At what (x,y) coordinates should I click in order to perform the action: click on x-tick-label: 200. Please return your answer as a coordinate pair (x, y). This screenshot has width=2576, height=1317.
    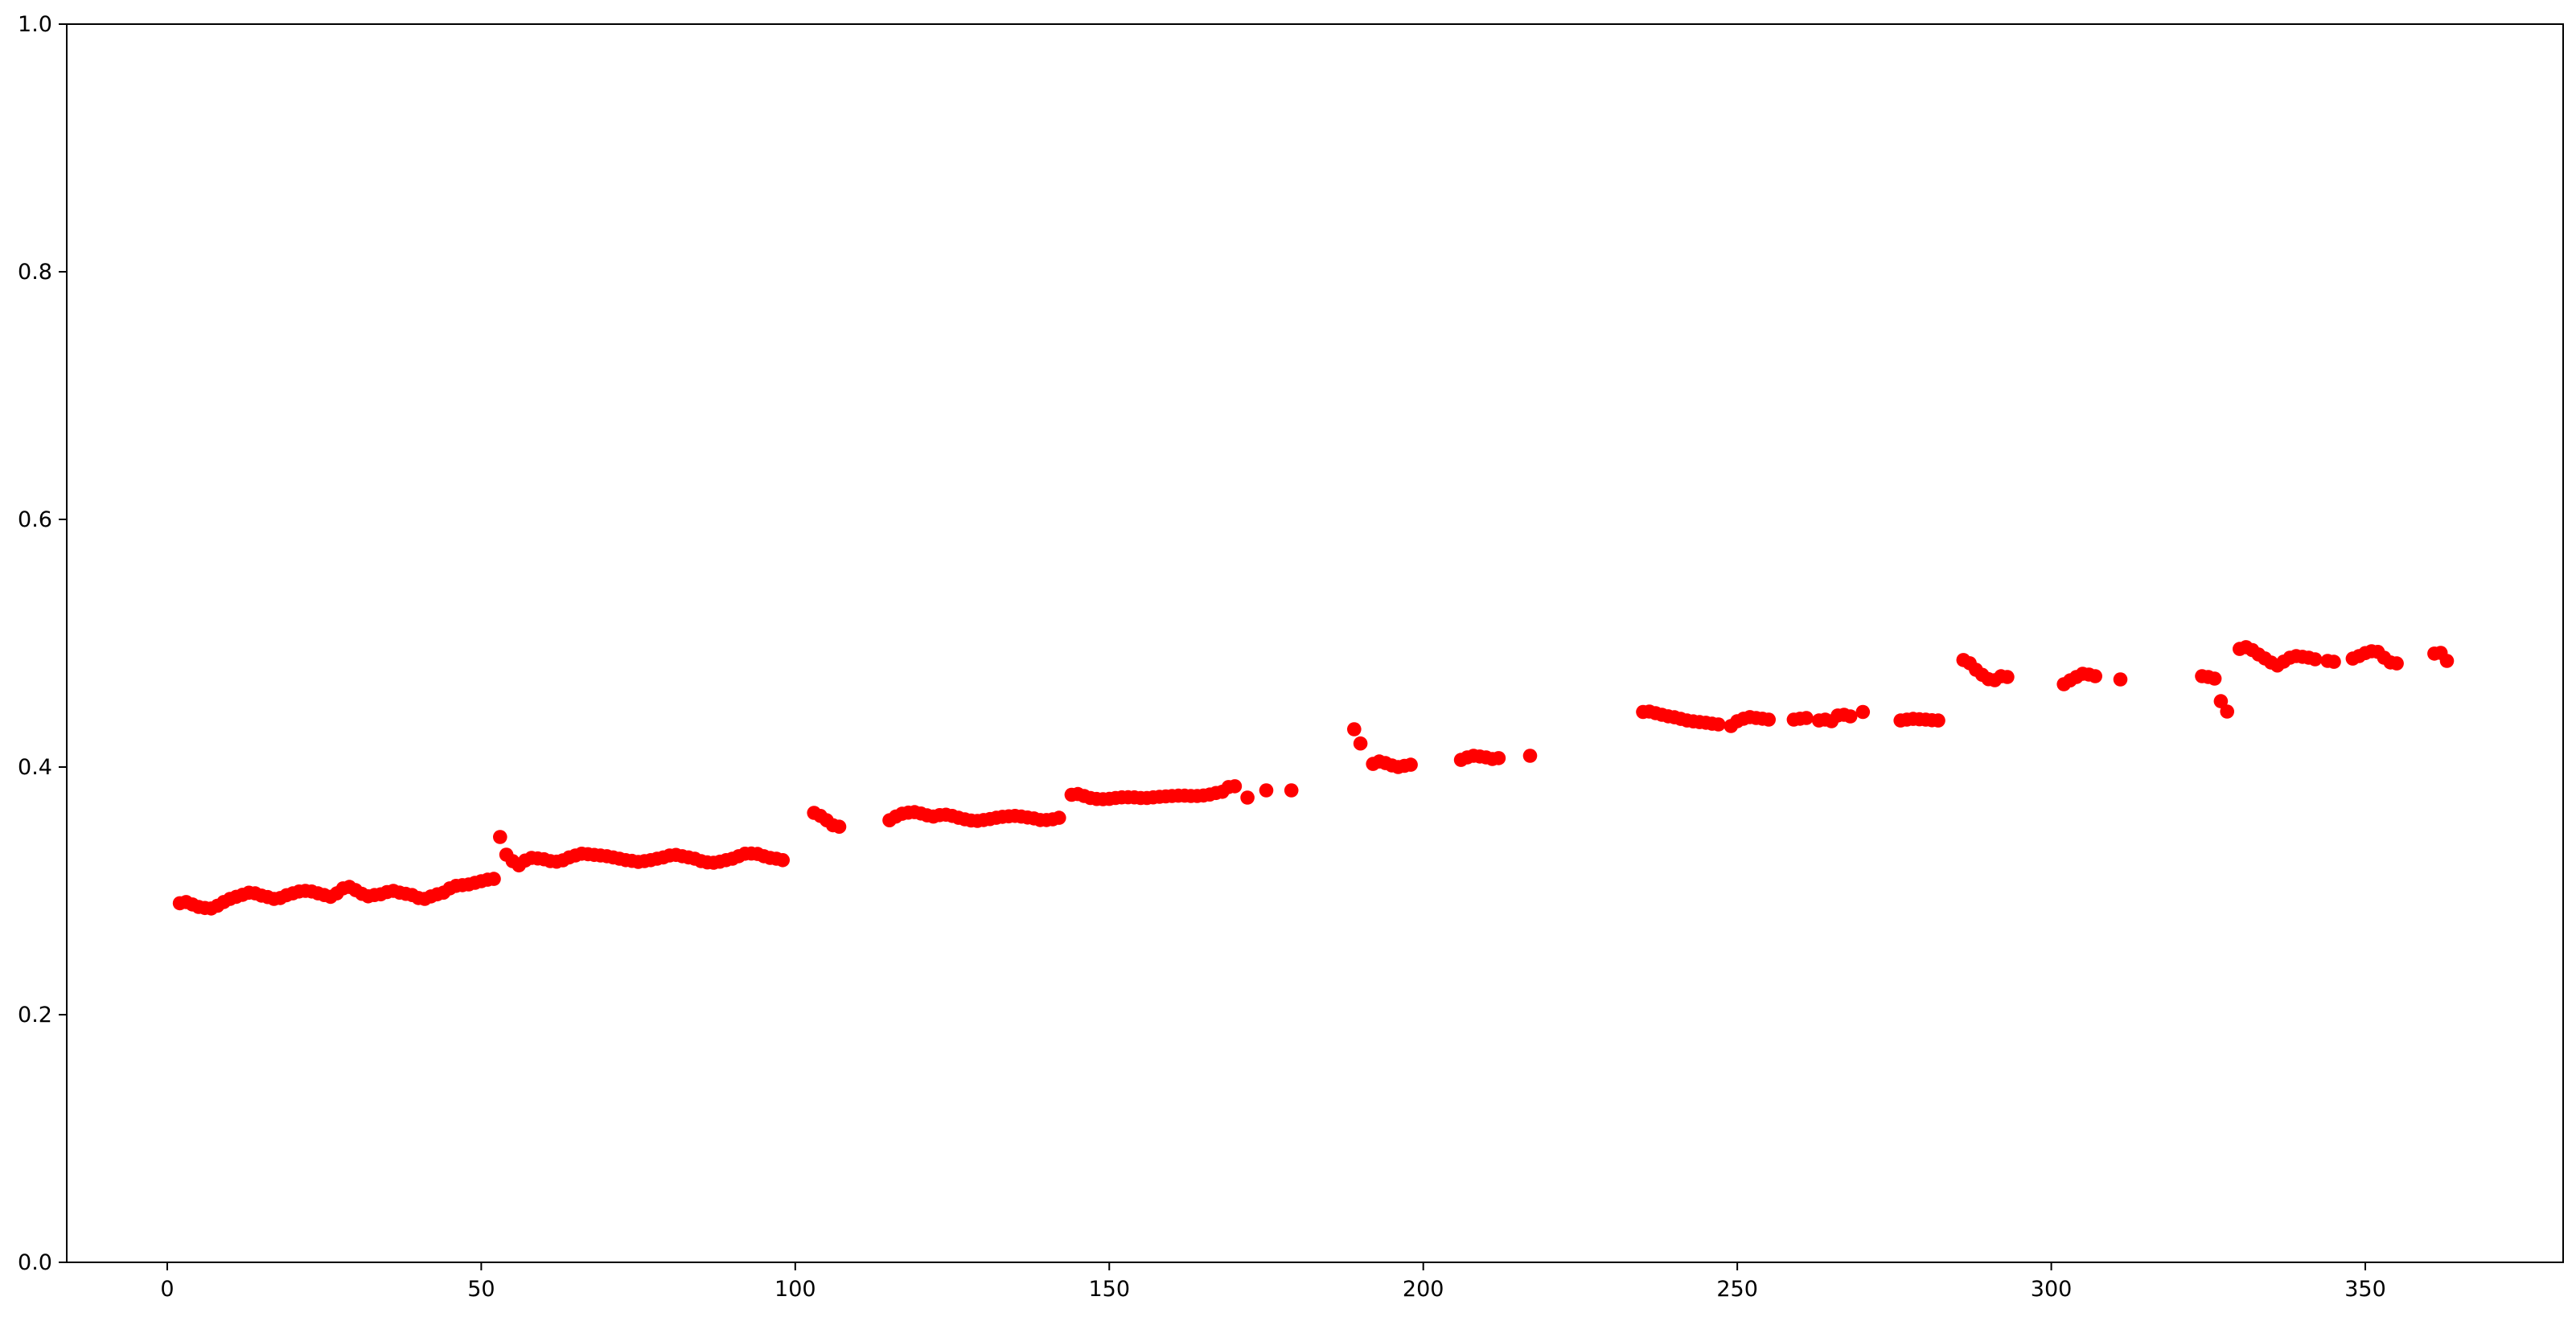
    Looking at the image, I should click on (1423, 1290).